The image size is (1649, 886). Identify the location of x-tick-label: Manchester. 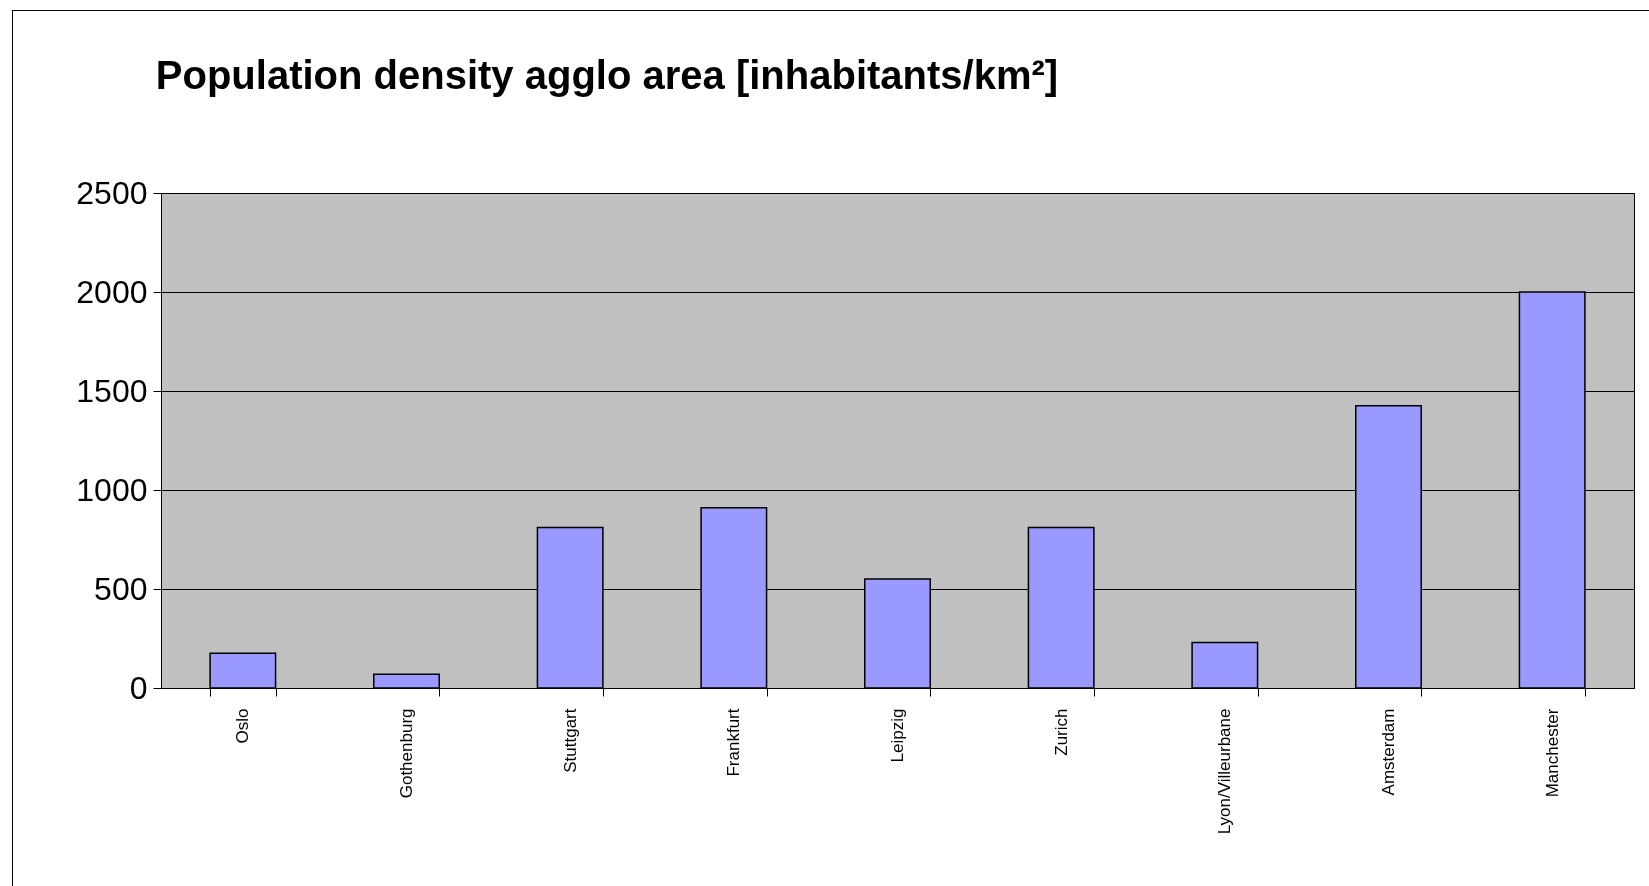
(1552, 753).